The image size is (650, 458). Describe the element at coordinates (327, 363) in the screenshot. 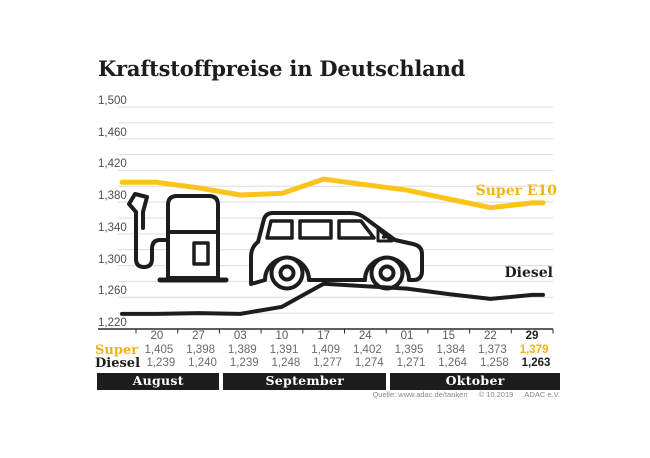

I see `diesel-price-cell: 1,277` at that location.